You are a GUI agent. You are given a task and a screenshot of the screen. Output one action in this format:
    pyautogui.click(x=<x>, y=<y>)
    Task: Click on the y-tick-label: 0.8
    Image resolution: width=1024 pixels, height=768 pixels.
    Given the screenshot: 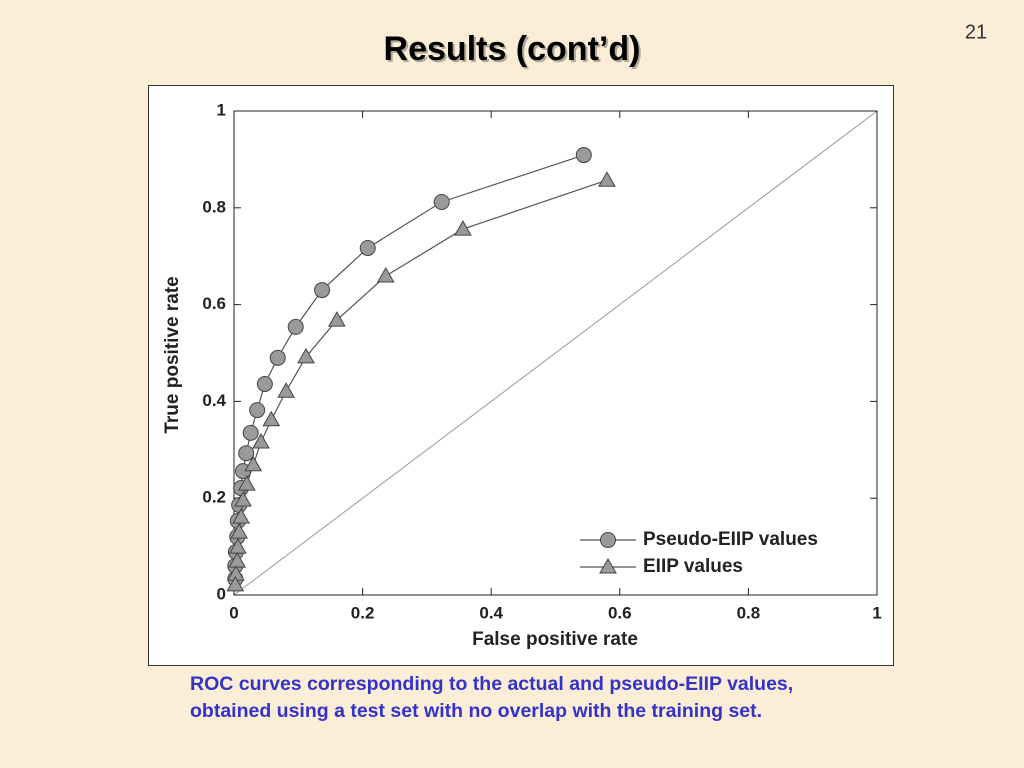 What is the action you would take?
    pyautogui.click(x=214, y=206)
    